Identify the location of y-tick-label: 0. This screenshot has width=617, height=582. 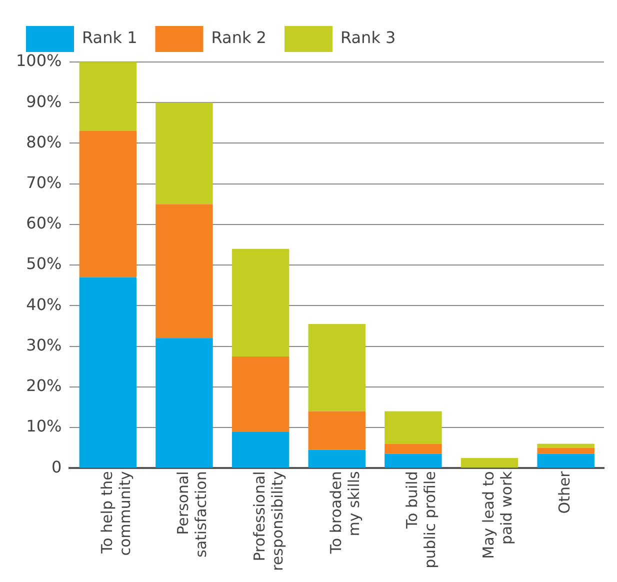
(57, 466).